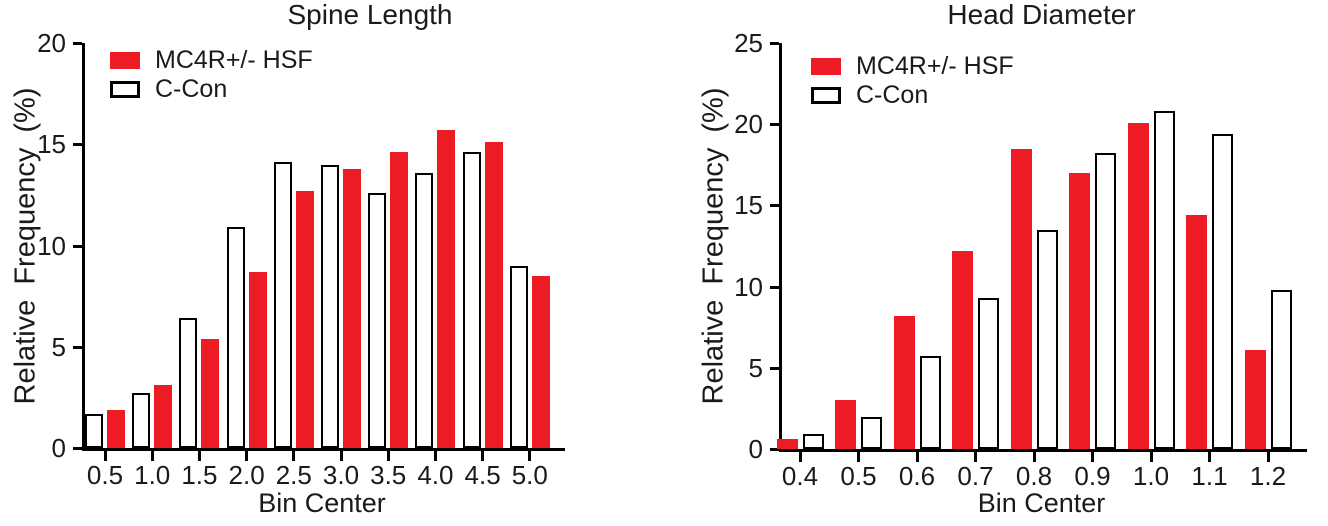 The width and height of the screenshot is (1328, 526). I want to click on x-tick-label: 1.5, so click(199, 475).